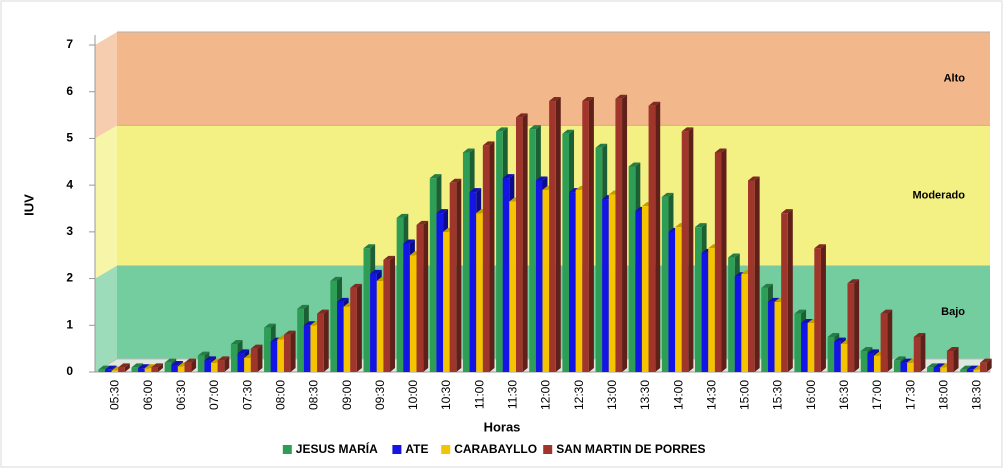  Describe the element at coordinates (479, 394) in the screenshot. I see `x-tick-label: 11:00` at that location.